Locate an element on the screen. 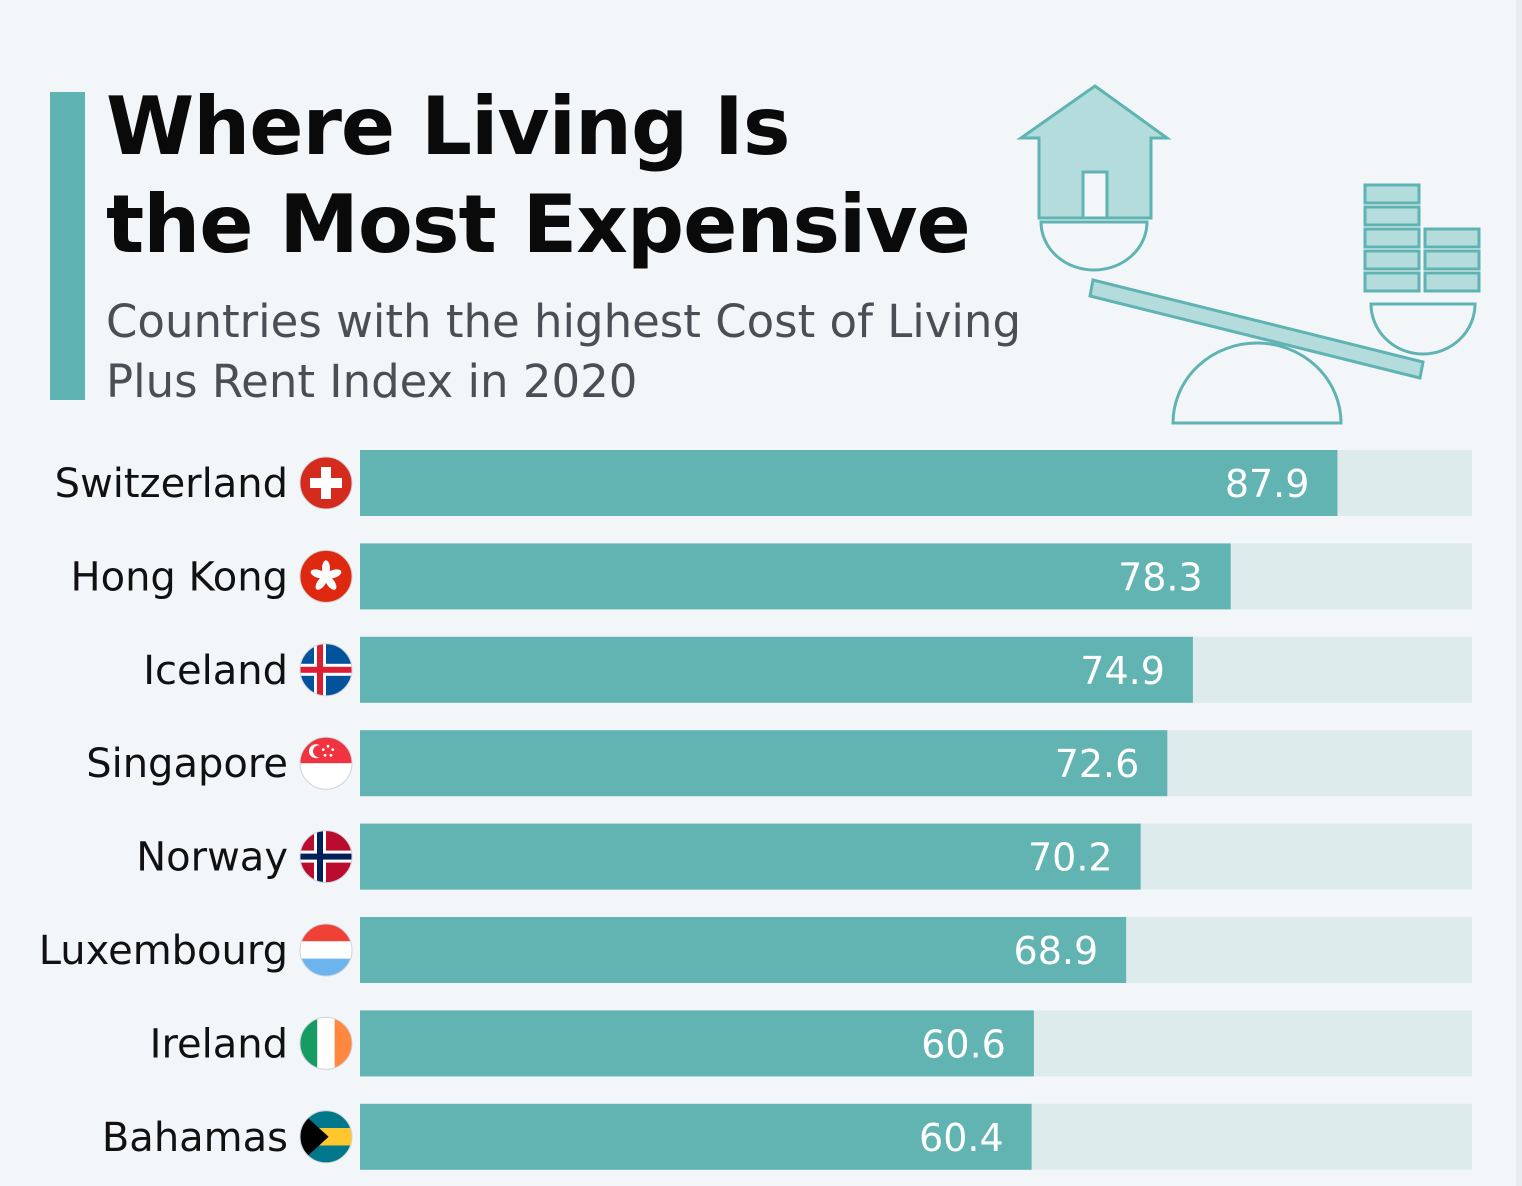 The height and width of the screenshot is (1186, 1522). balance-scale-illustration is located at coordinates (1248, 254).